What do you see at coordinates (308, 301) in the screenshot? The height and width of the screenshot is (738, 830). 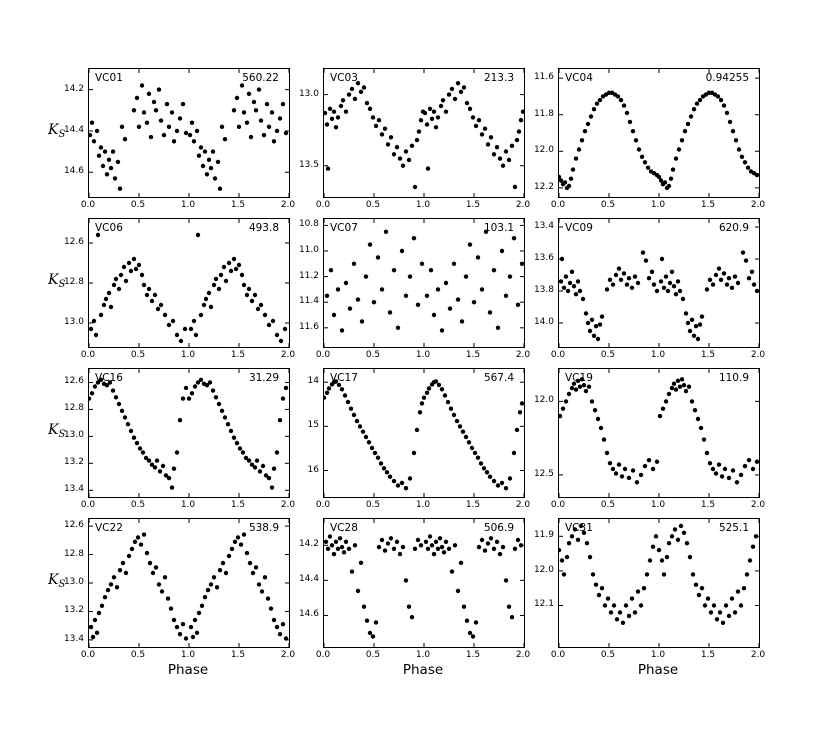 I see `y-tick-label: 11.4` at bounding box center [308, 301].